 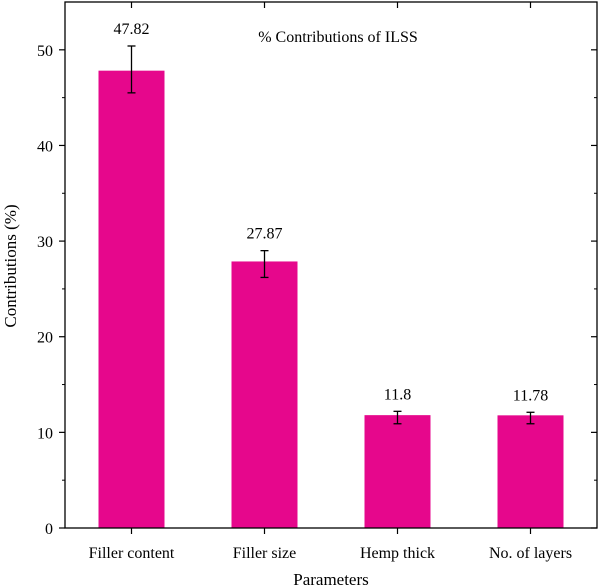 What do you see at coordinates (132, 553) in the screenshot?
I see `x-tick-label: Filler content` at bounding box center [132, 553].